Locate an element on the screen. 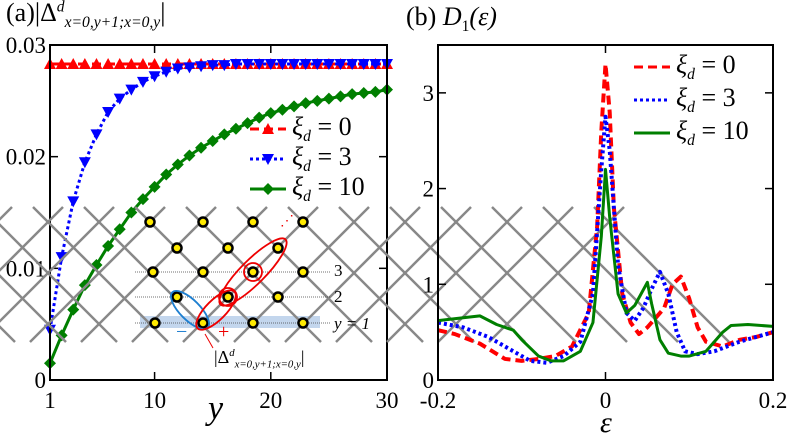 Image resolution: width=789 pixels, height=443 pixels. panel-a-y-tick-label: 0.01 is located at coordinates (26, 268).